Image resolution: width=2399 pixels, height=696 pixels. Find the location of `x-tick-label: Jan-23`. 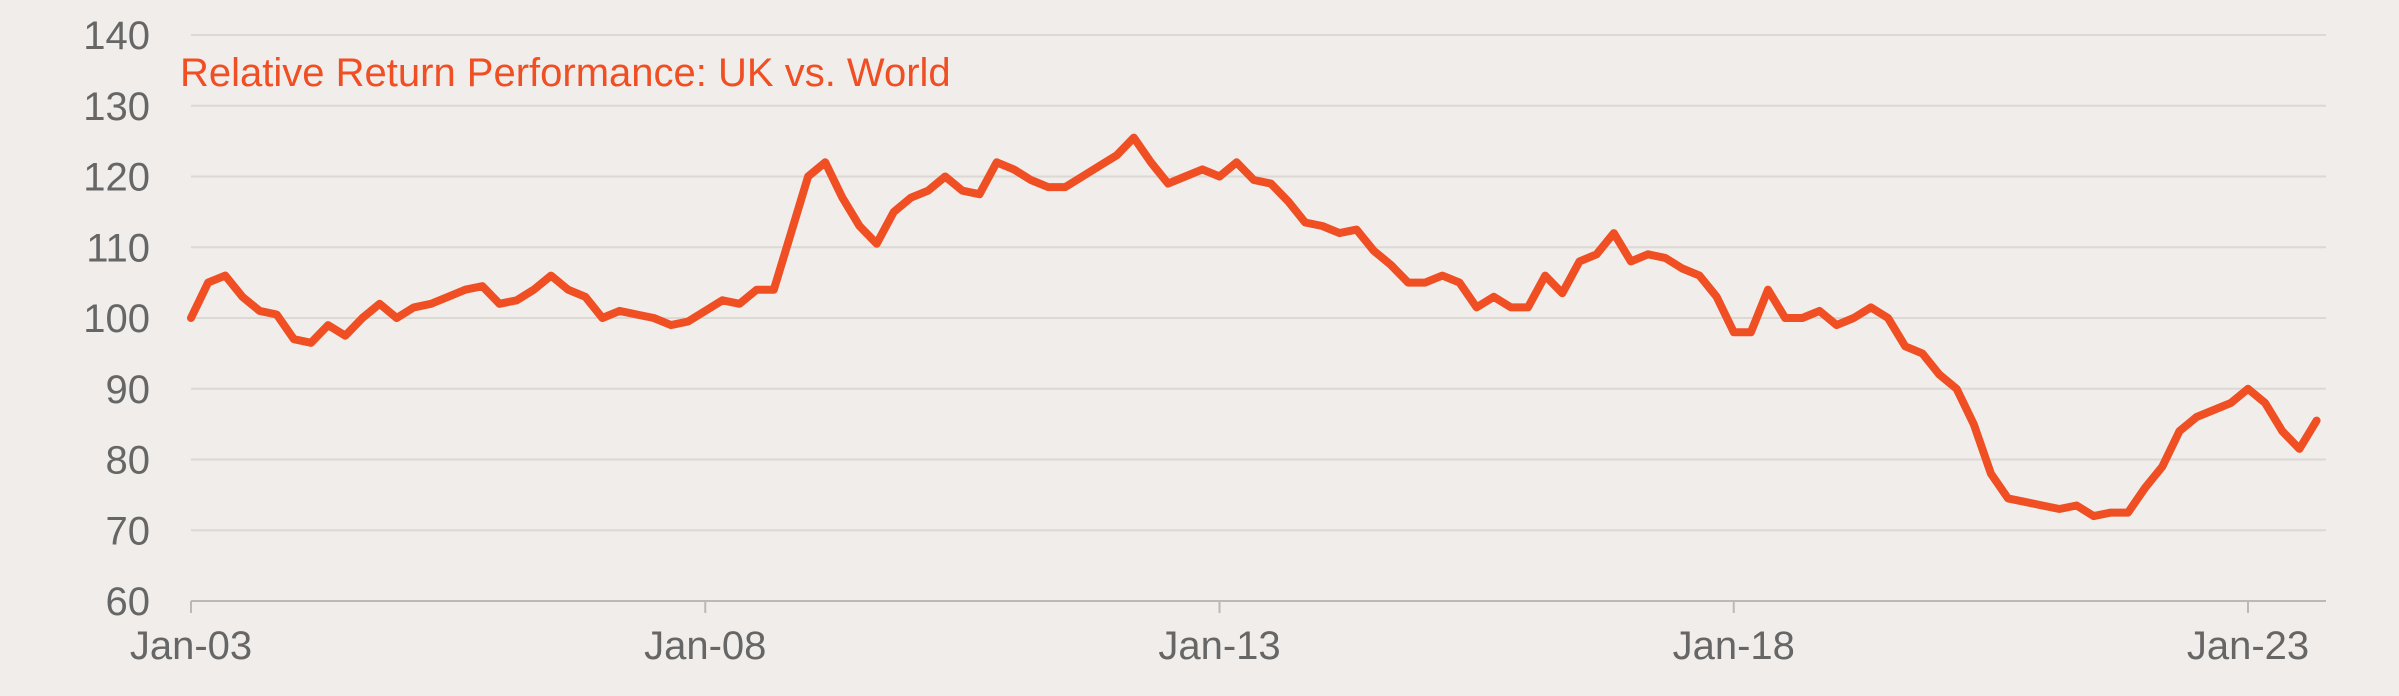

x-tick-label: Jan-23 is located at coordinates (2248, 646).